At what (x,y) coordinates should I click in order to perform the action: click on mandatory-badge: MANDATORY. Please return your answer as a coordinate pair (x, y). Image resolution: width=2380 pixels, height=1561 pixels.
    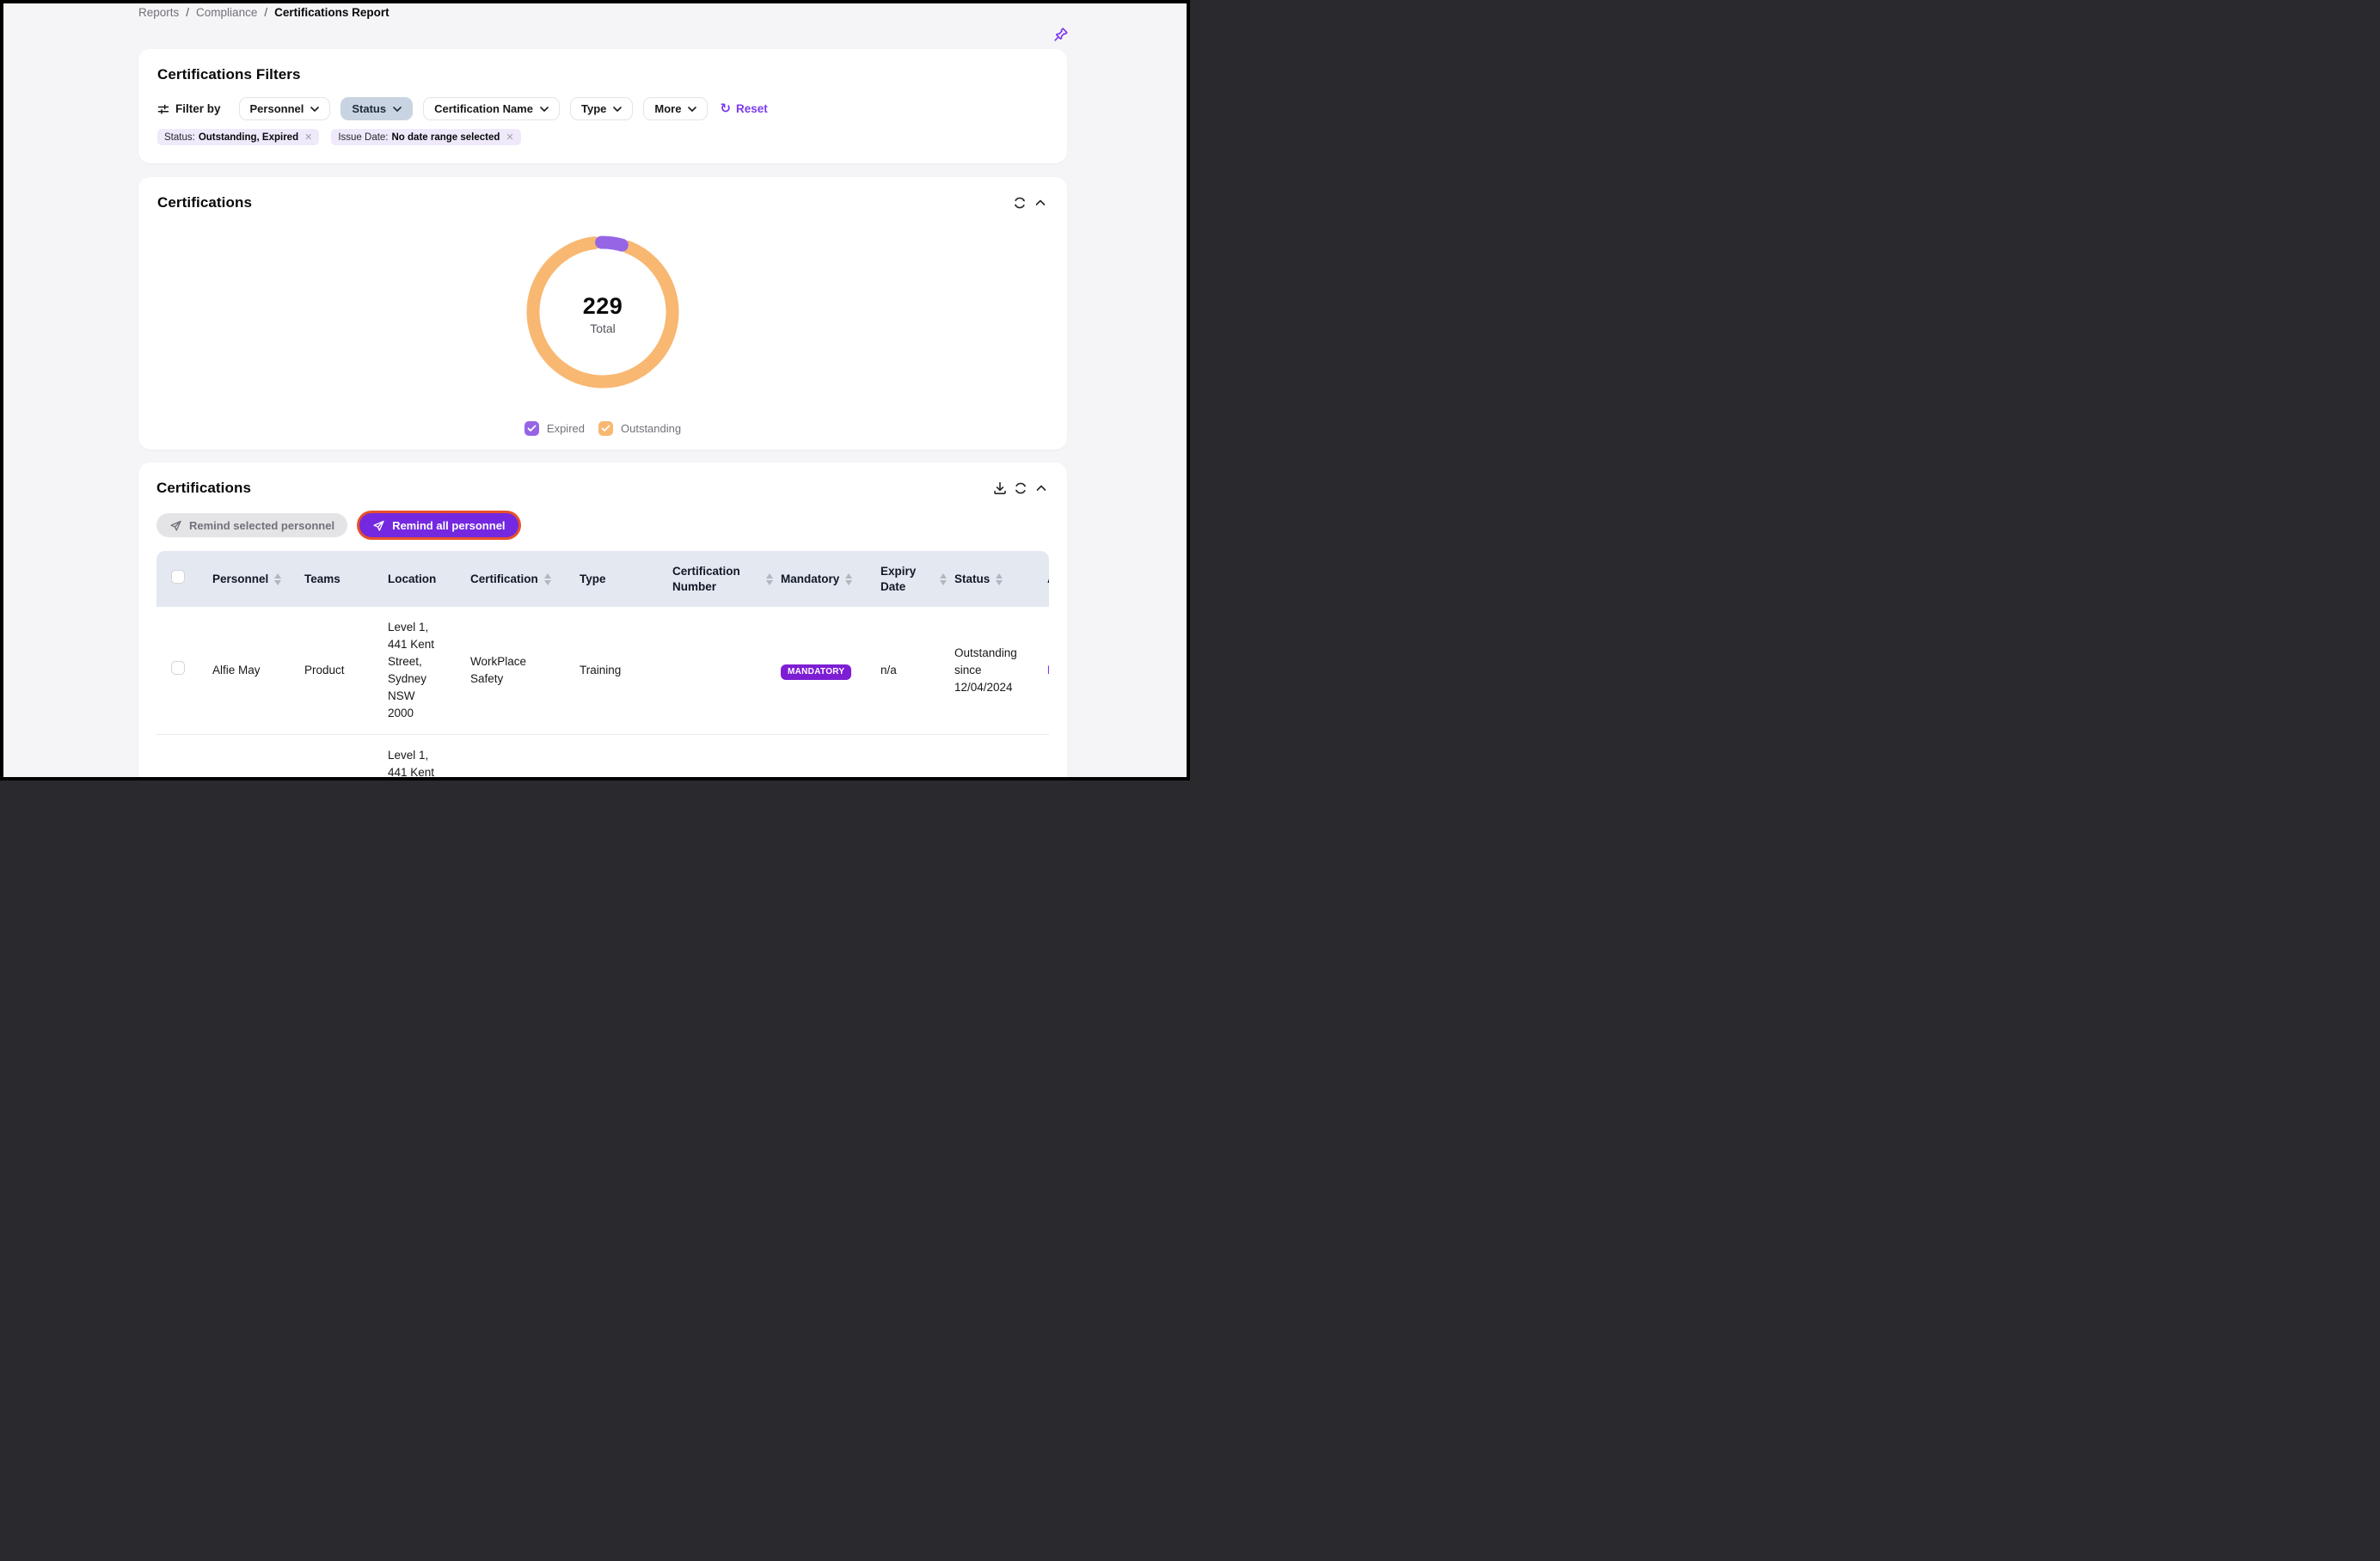
    Looking at the image, I should click on (816, 672).